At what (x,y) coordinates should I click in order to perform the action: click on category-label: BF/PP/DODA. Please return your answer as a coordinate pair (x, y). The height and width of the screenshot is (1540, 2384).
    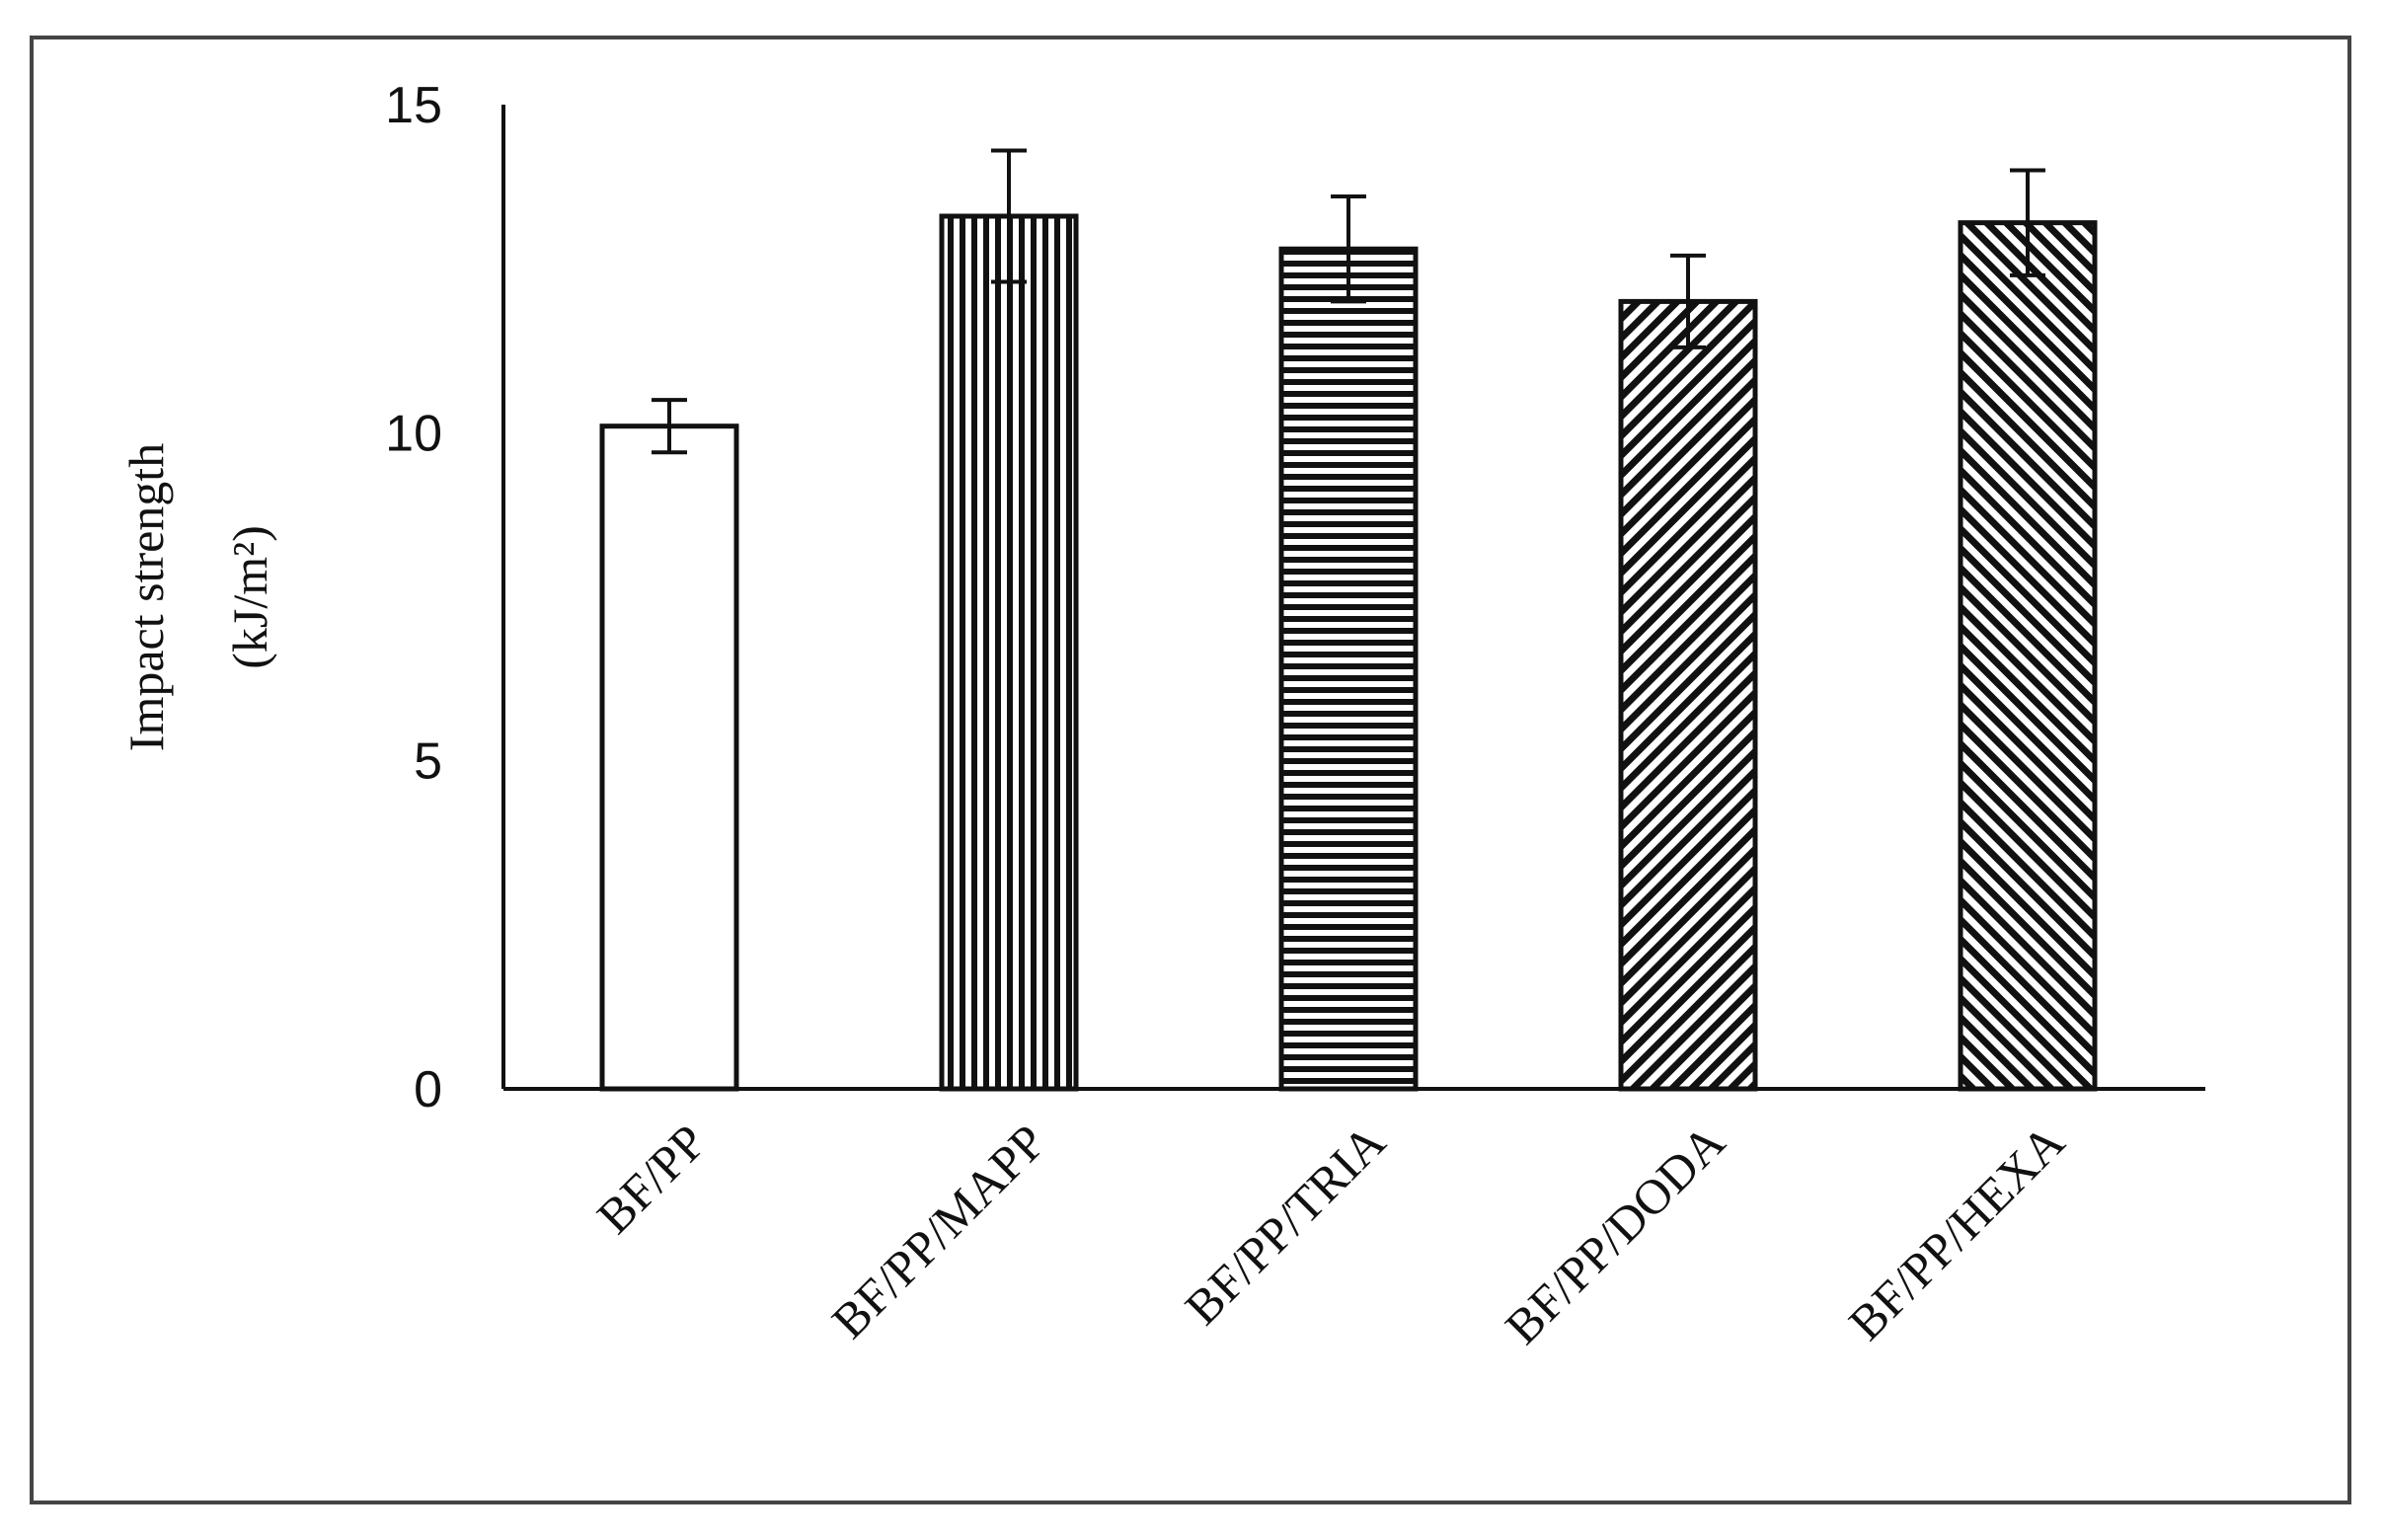
    Looking at the image, I should click on (1615, 1234).